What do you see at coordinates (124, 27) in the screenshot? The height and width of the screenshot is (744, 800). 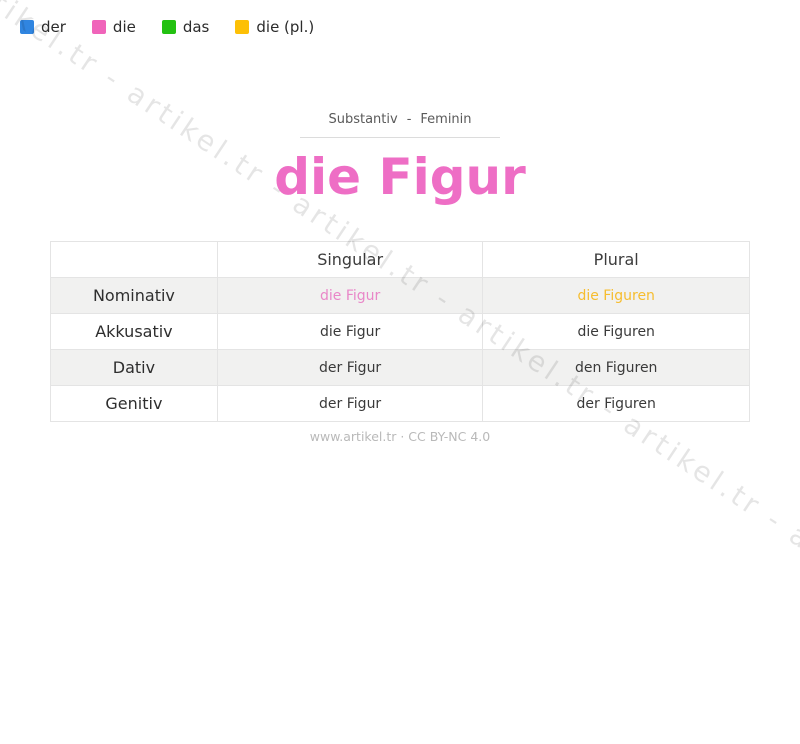 I see `legend-label-die: die` at bounding box center [124, 27].